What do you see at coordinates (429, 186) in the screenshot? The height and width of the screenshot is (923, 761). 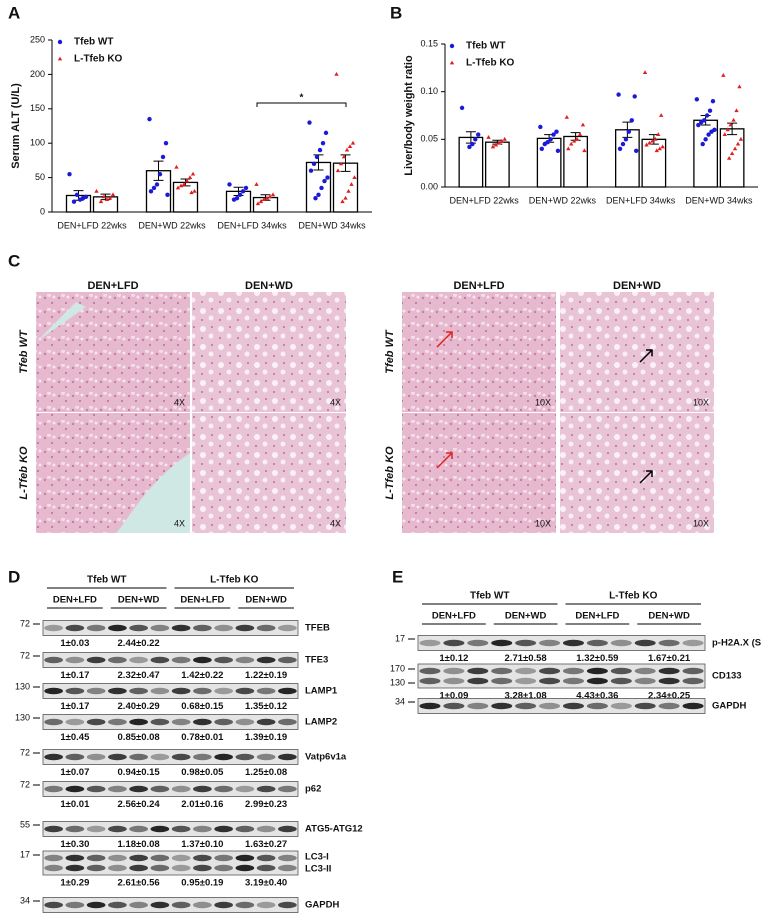 I see `y-tick-label: 0.00` at bounding box center [429, 186].